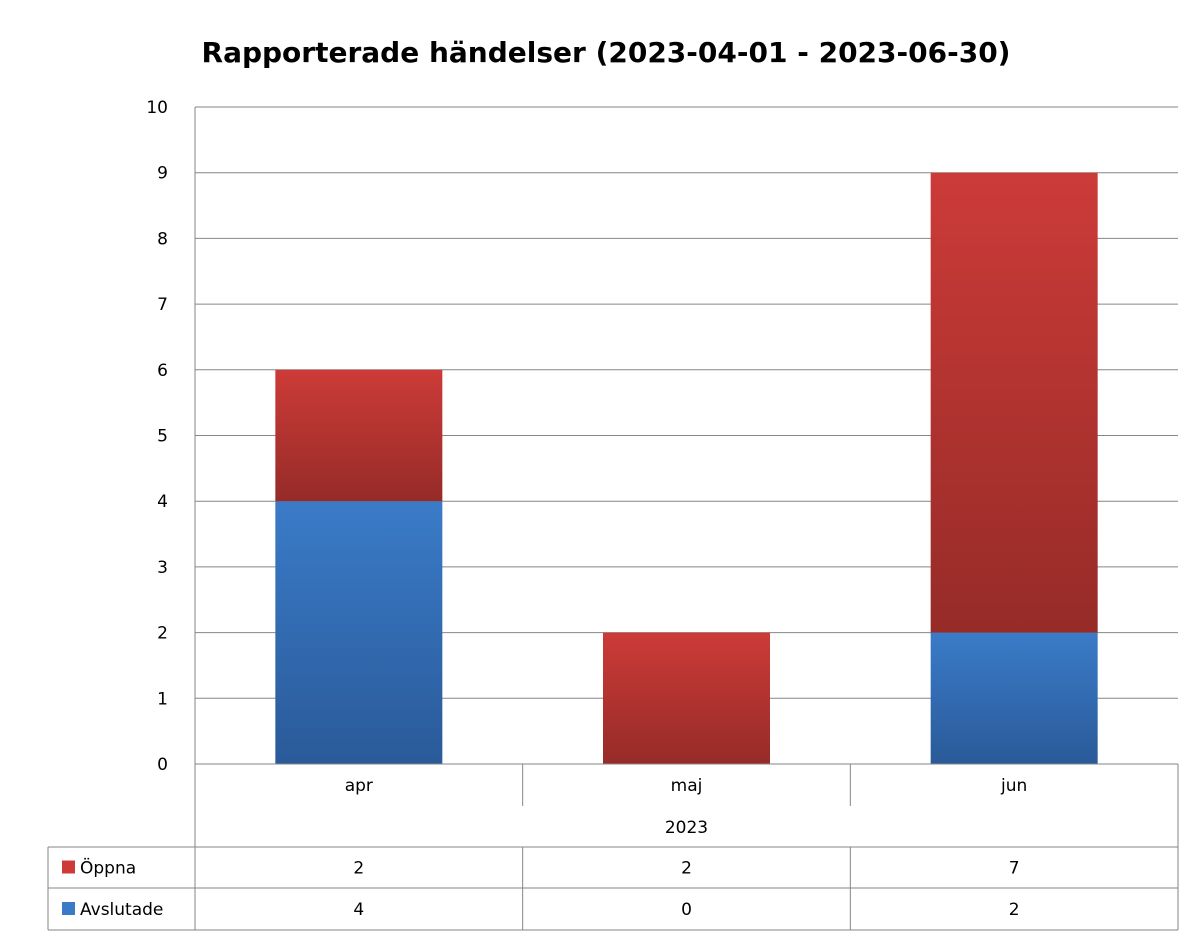 This screenshot has height=933, width=1196. What do you see at coordinates (157, 108) in the screenshot?
I see `y-tick-label: 10` at bounding box center [157, 108].